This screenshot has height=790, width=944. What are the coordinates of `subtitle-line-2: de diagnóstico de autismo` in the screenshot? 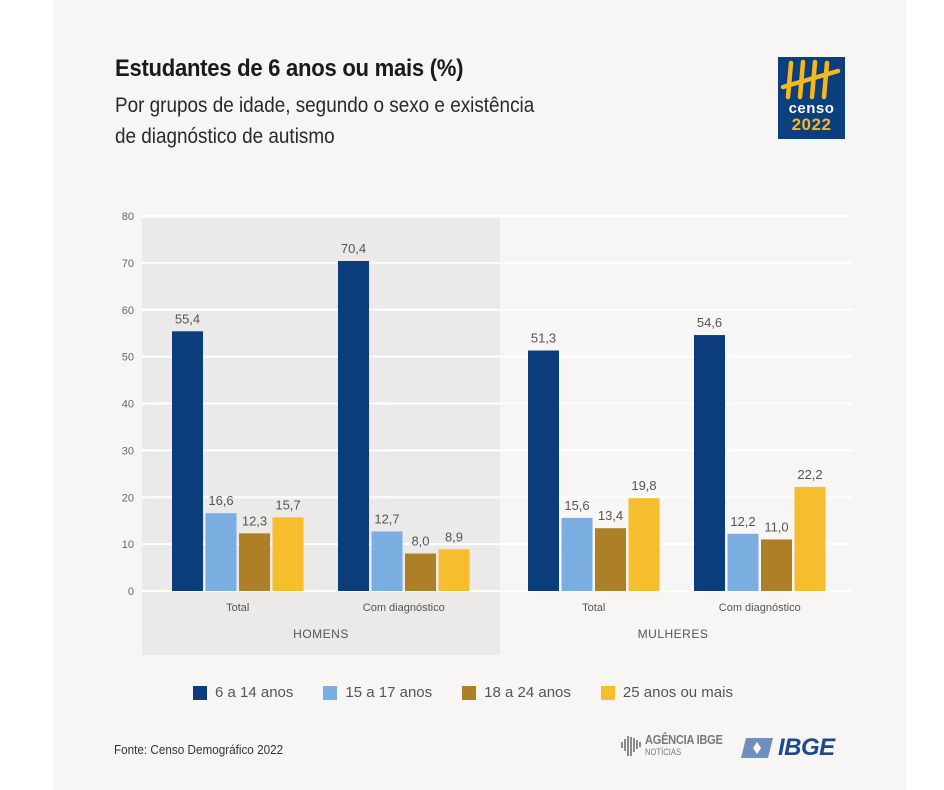 It's located at (225, 136).